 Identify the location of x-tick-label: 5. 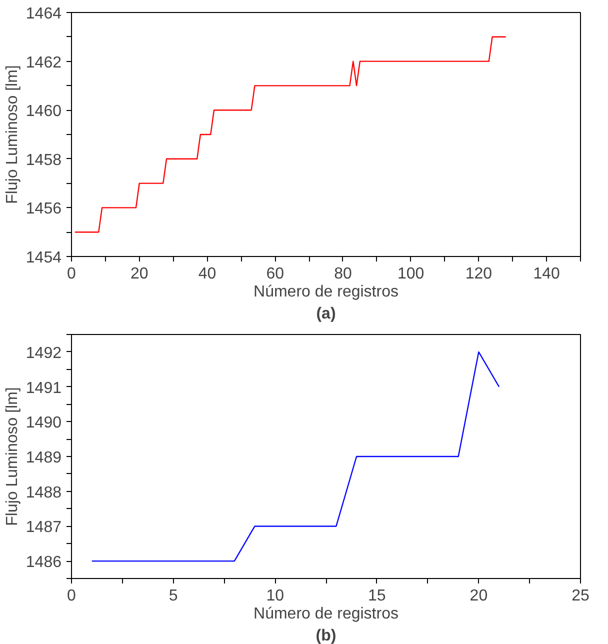
(173, 596).